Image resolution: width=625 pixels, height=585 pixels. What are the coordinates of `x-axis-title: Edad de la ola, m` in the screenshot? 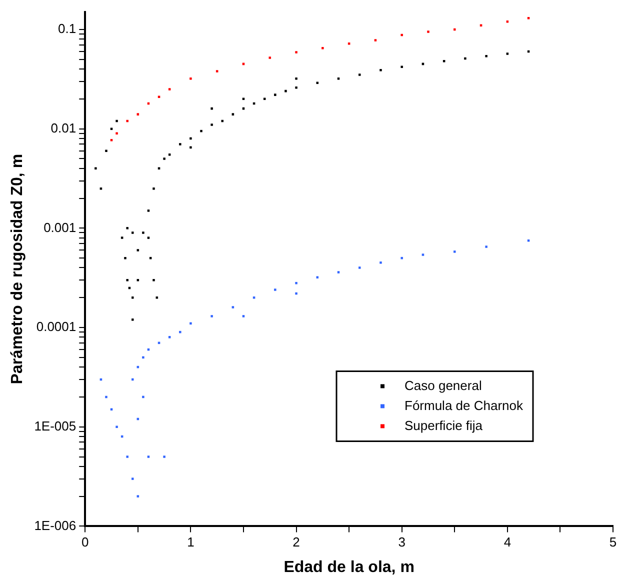 It's located at (349, 567).